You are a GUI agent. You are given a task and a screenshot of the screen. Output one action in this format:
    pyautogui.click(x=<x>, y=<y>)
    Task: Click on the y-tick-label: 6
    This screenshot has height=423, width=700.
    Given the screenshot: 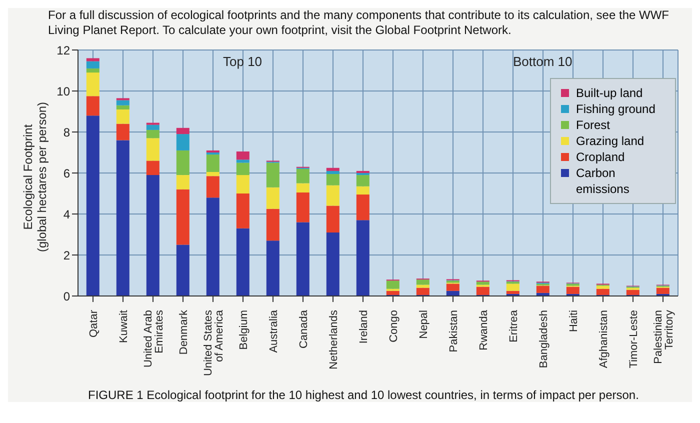 What is the action you would take?
    pyautogui.click(x=66, y=173)
    